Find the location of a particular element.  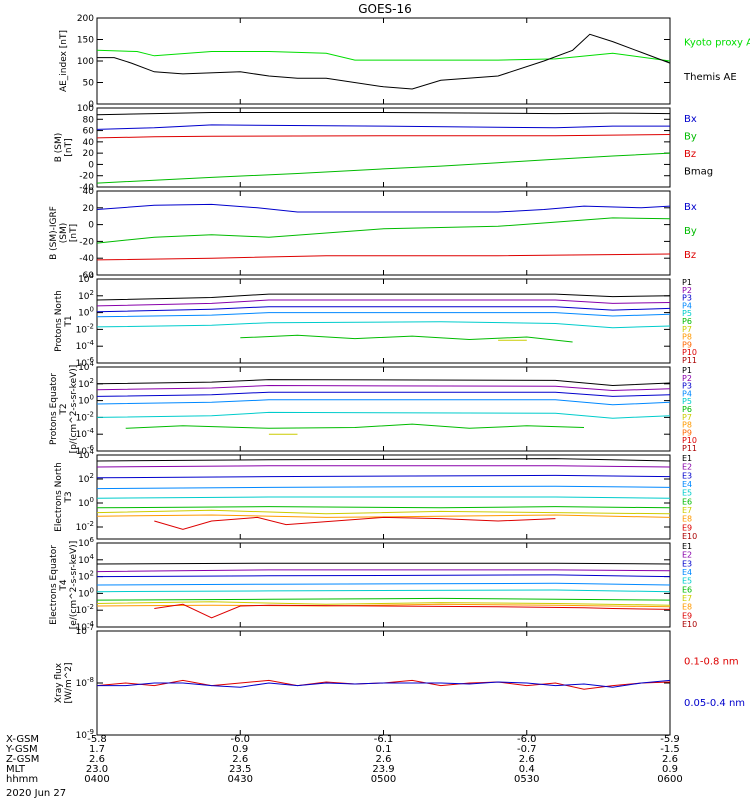

y-axis-label-line: Xray flux is located at coordinates (59, 682).